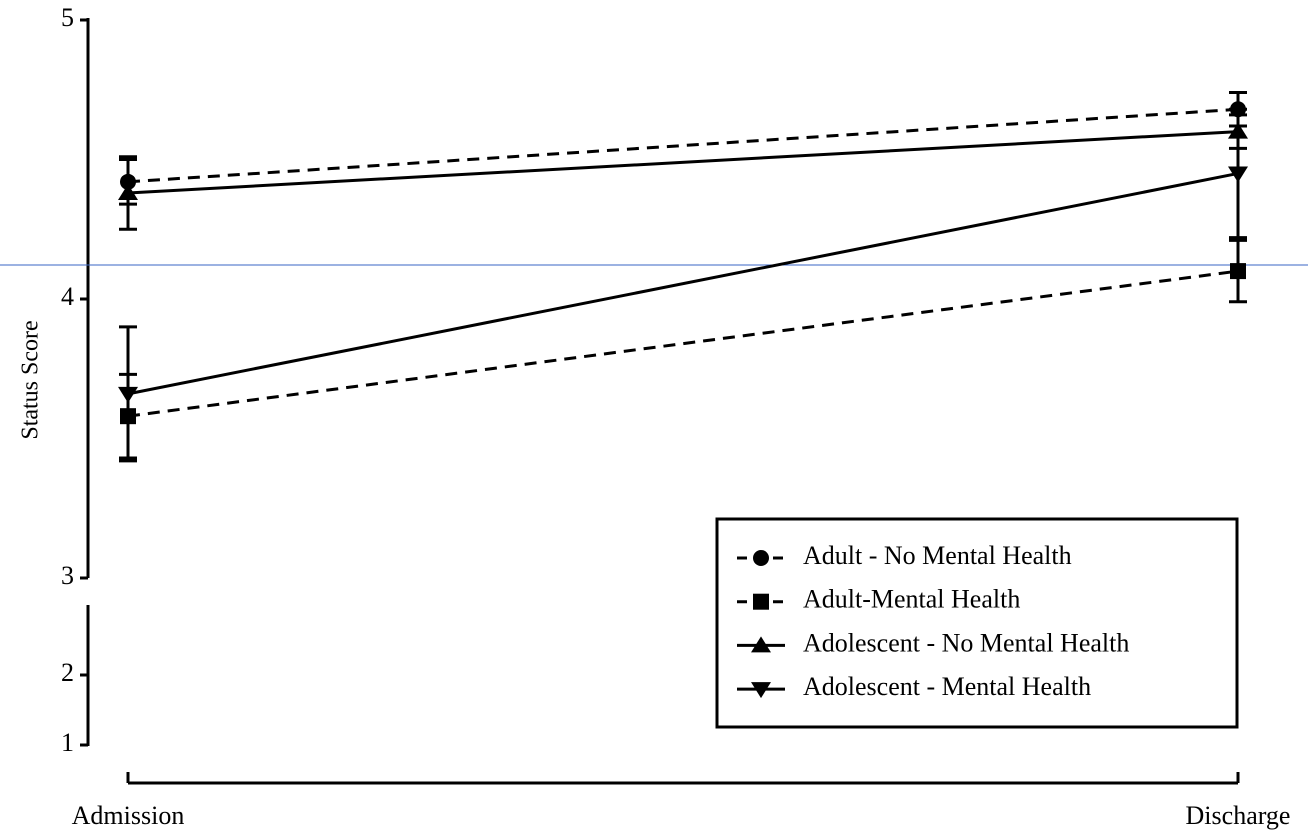 Image resolution: width=1308 pixels, height=838 pixels. Describe the element at coordinates (67, 575) in the screenshot. I see `y-tick-label: 3` at that location.